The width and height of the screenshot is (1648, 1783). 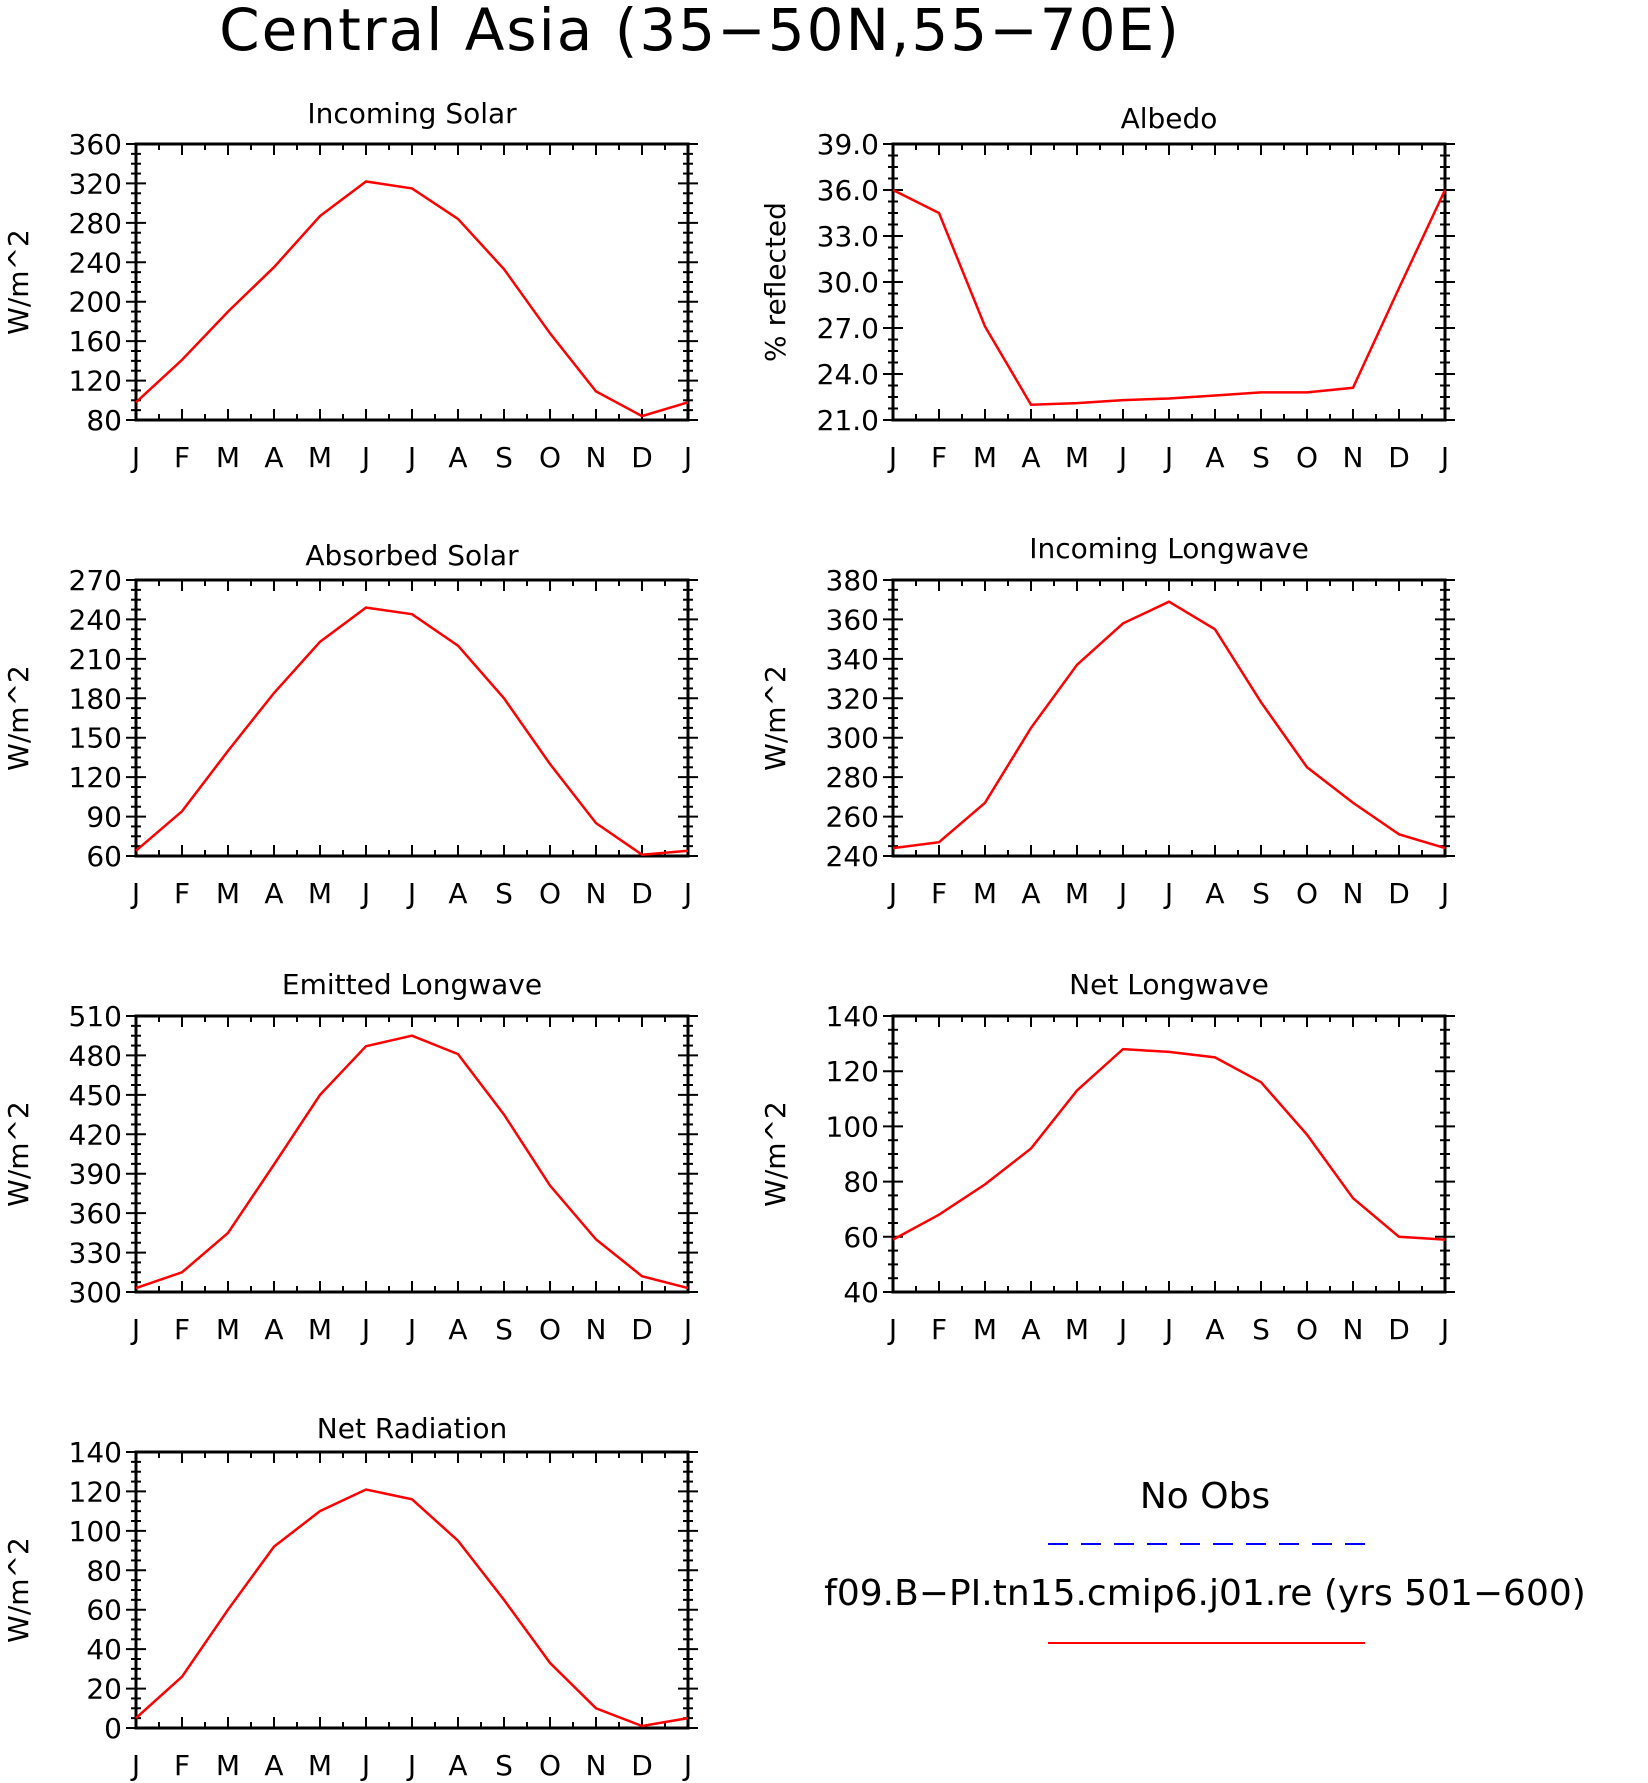 What do you see at coordinates (95, 1055) in the screenshot?
I see `y-tick-label: 480` at bounding box center [95, 1055].